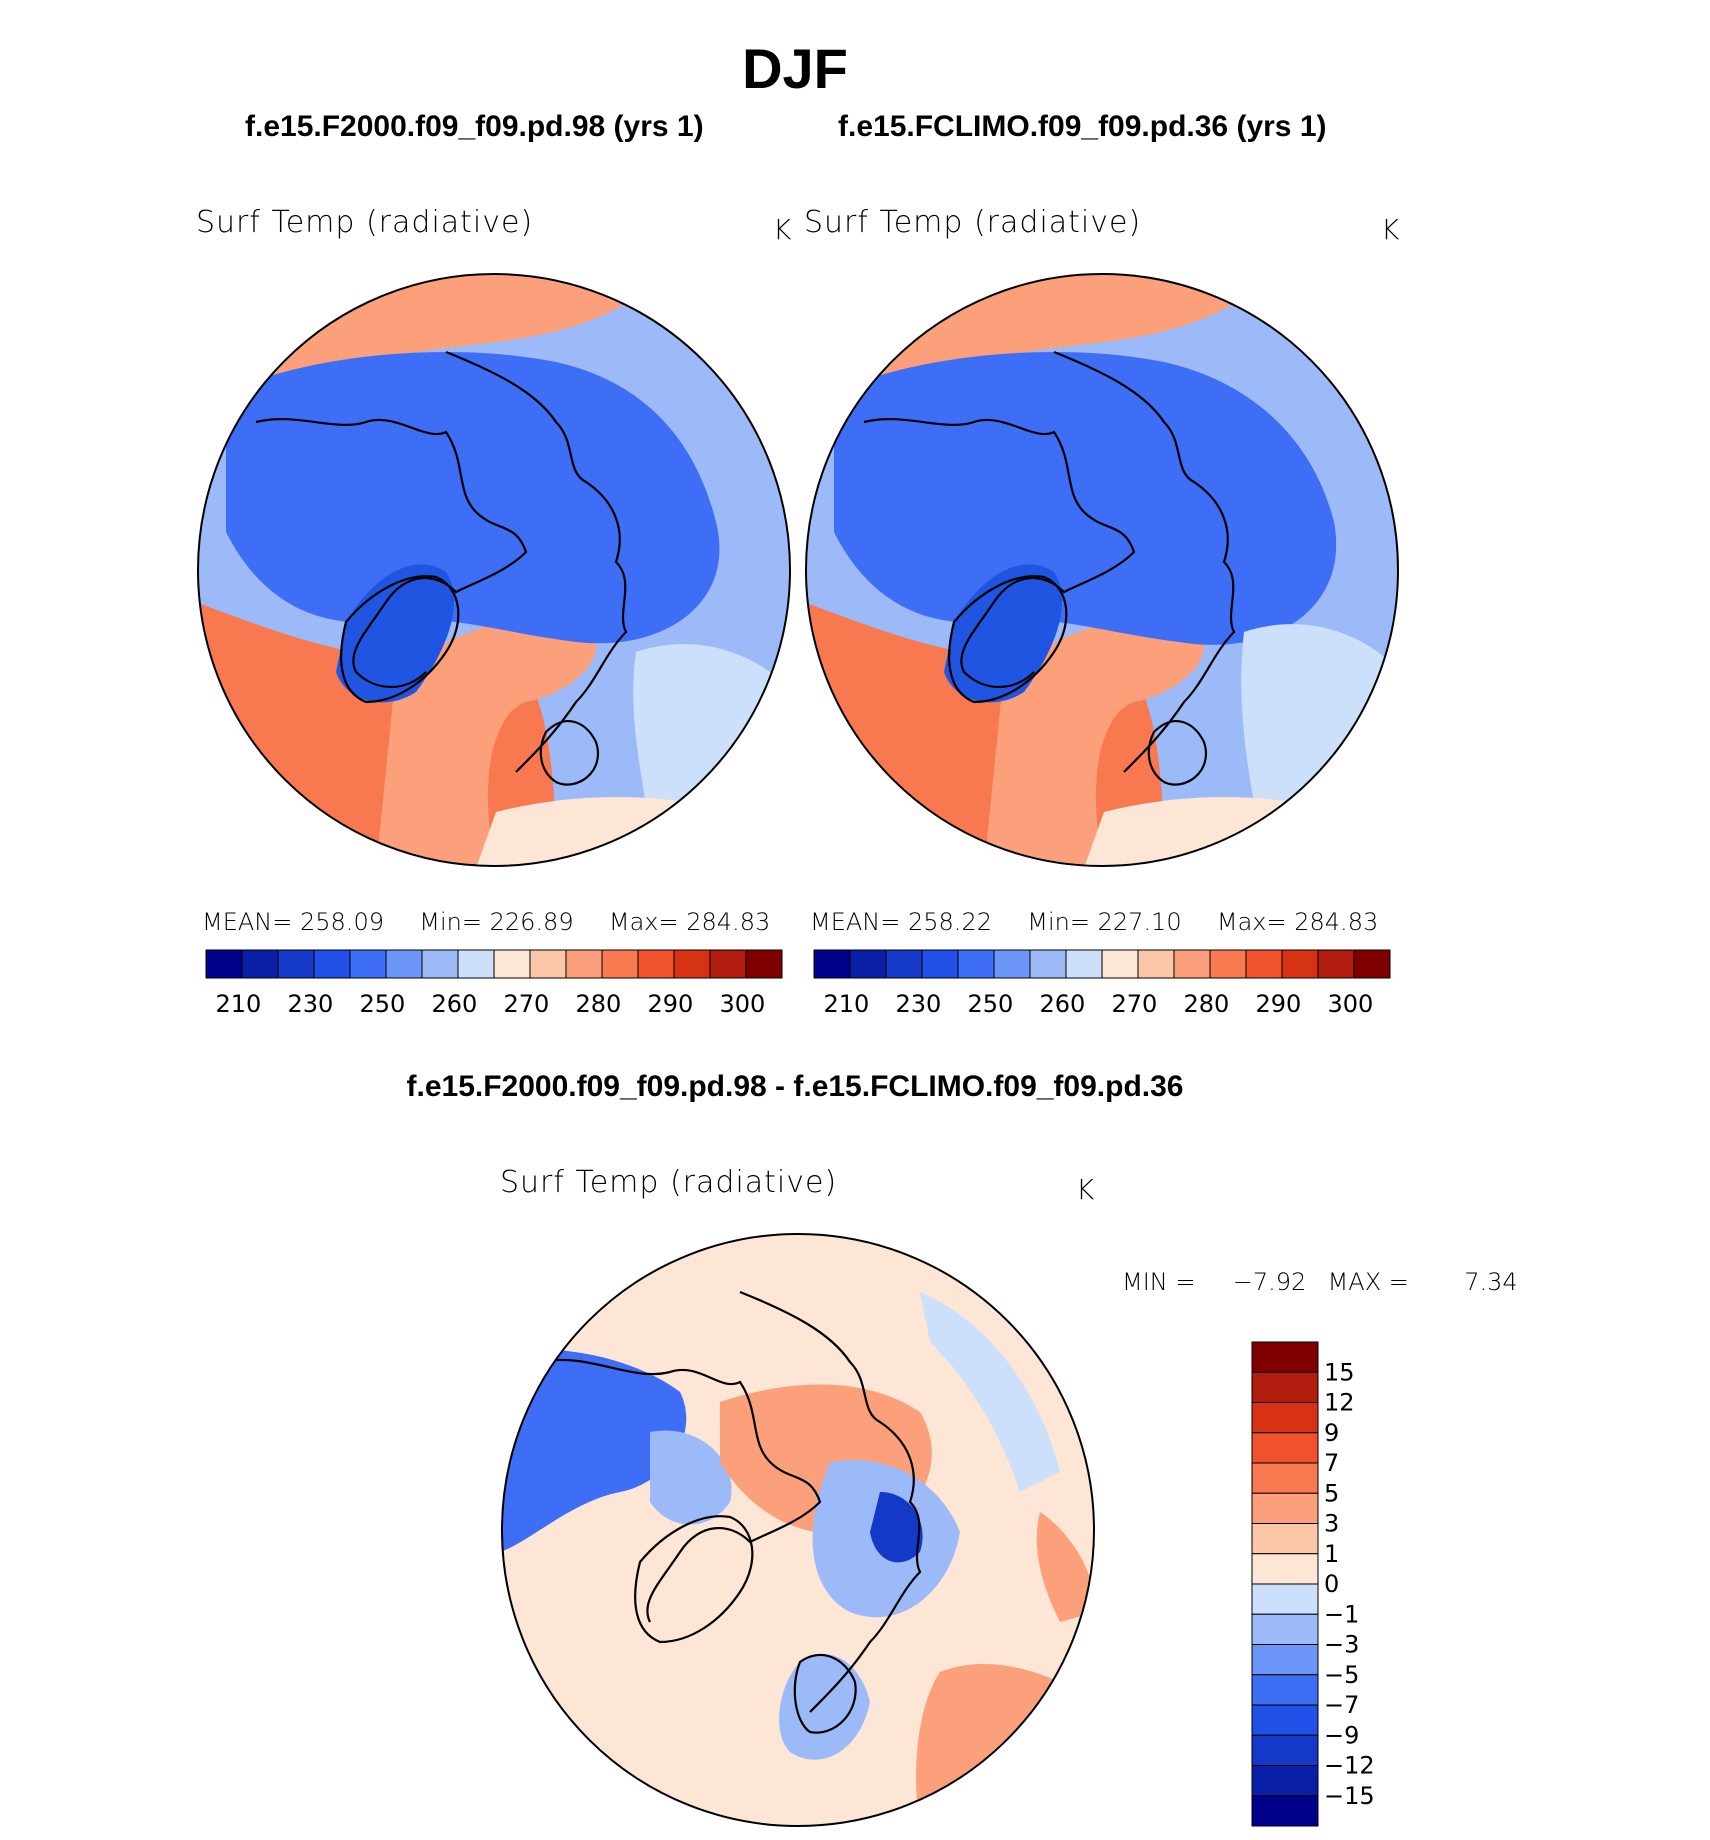 The height and width of the screenshot is (1840, 1710). I want to click on map-field-cold-alaska, so click(594, 1450).